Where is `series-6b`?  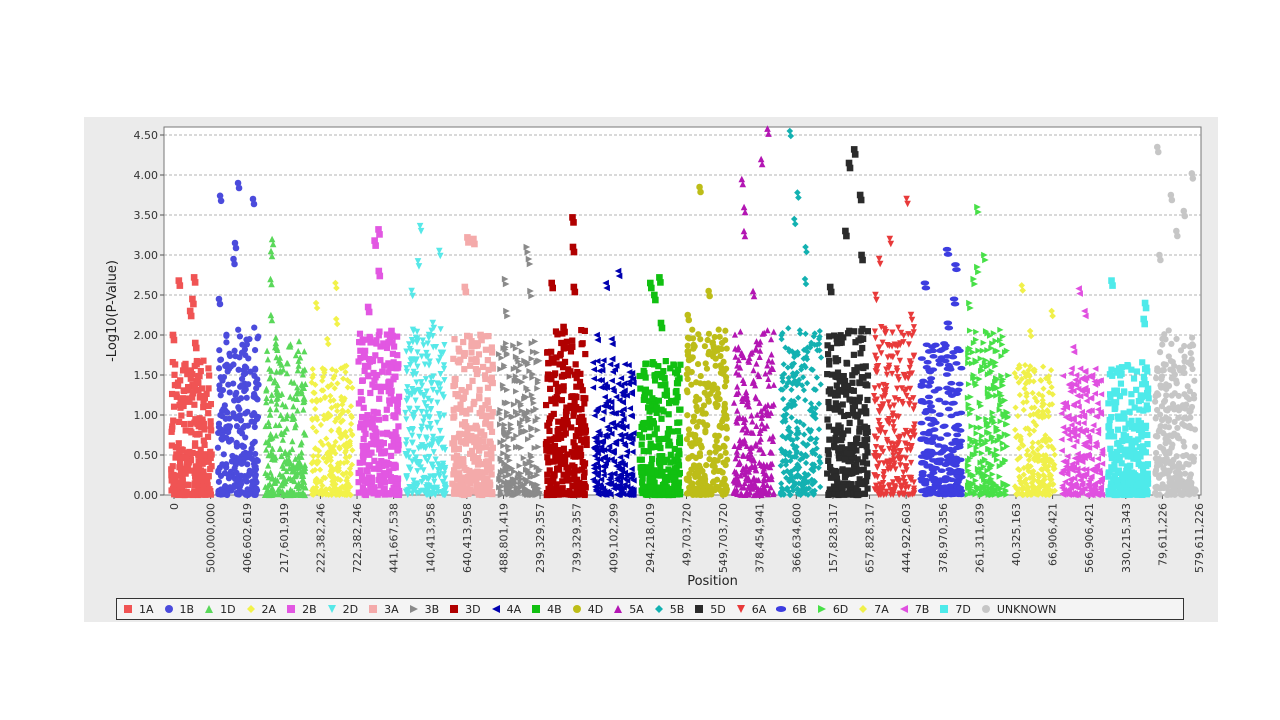 series-6b is located at coordinates (941, 372).